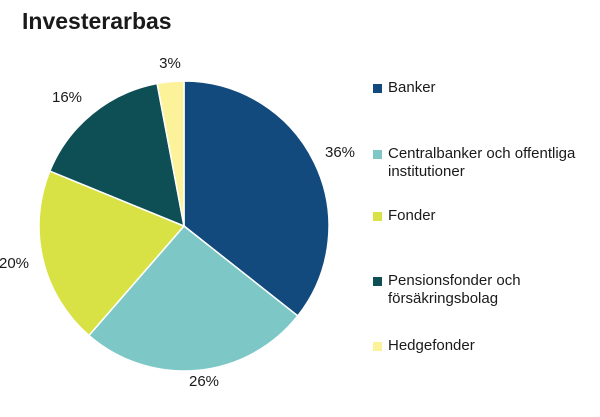 This screenshot has width=600, height=417. What do you see at coordinates (412, 87) in the screenshot?
I see `legend-label: Banker` at bounding box center [412, 87].